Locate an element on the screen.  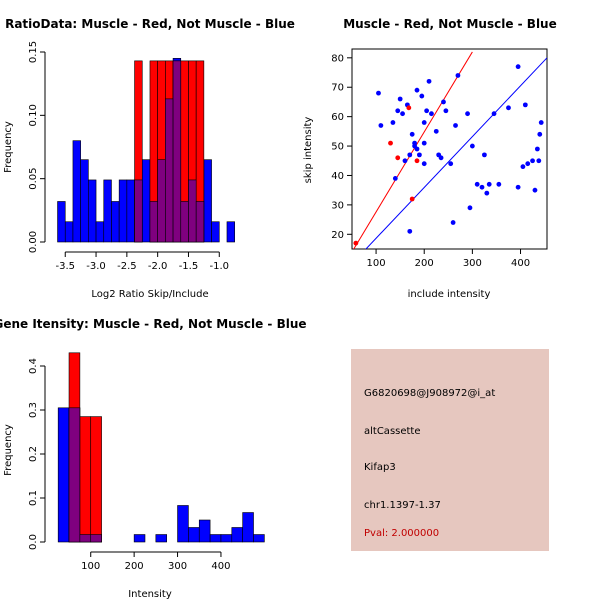
intensity-scatter-xlabel: include intensity is located at coordinates (449, 294).